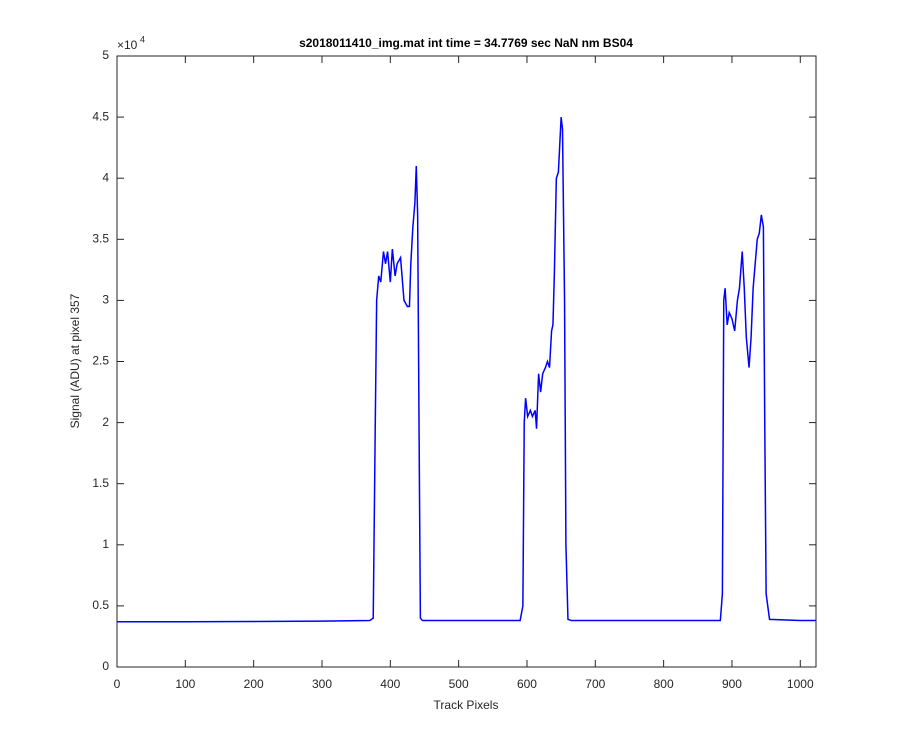  What do you see at coordinates (390, 684) in the screenshot?
I see `x-tick-label: 400` at bounding box center [390, 684].